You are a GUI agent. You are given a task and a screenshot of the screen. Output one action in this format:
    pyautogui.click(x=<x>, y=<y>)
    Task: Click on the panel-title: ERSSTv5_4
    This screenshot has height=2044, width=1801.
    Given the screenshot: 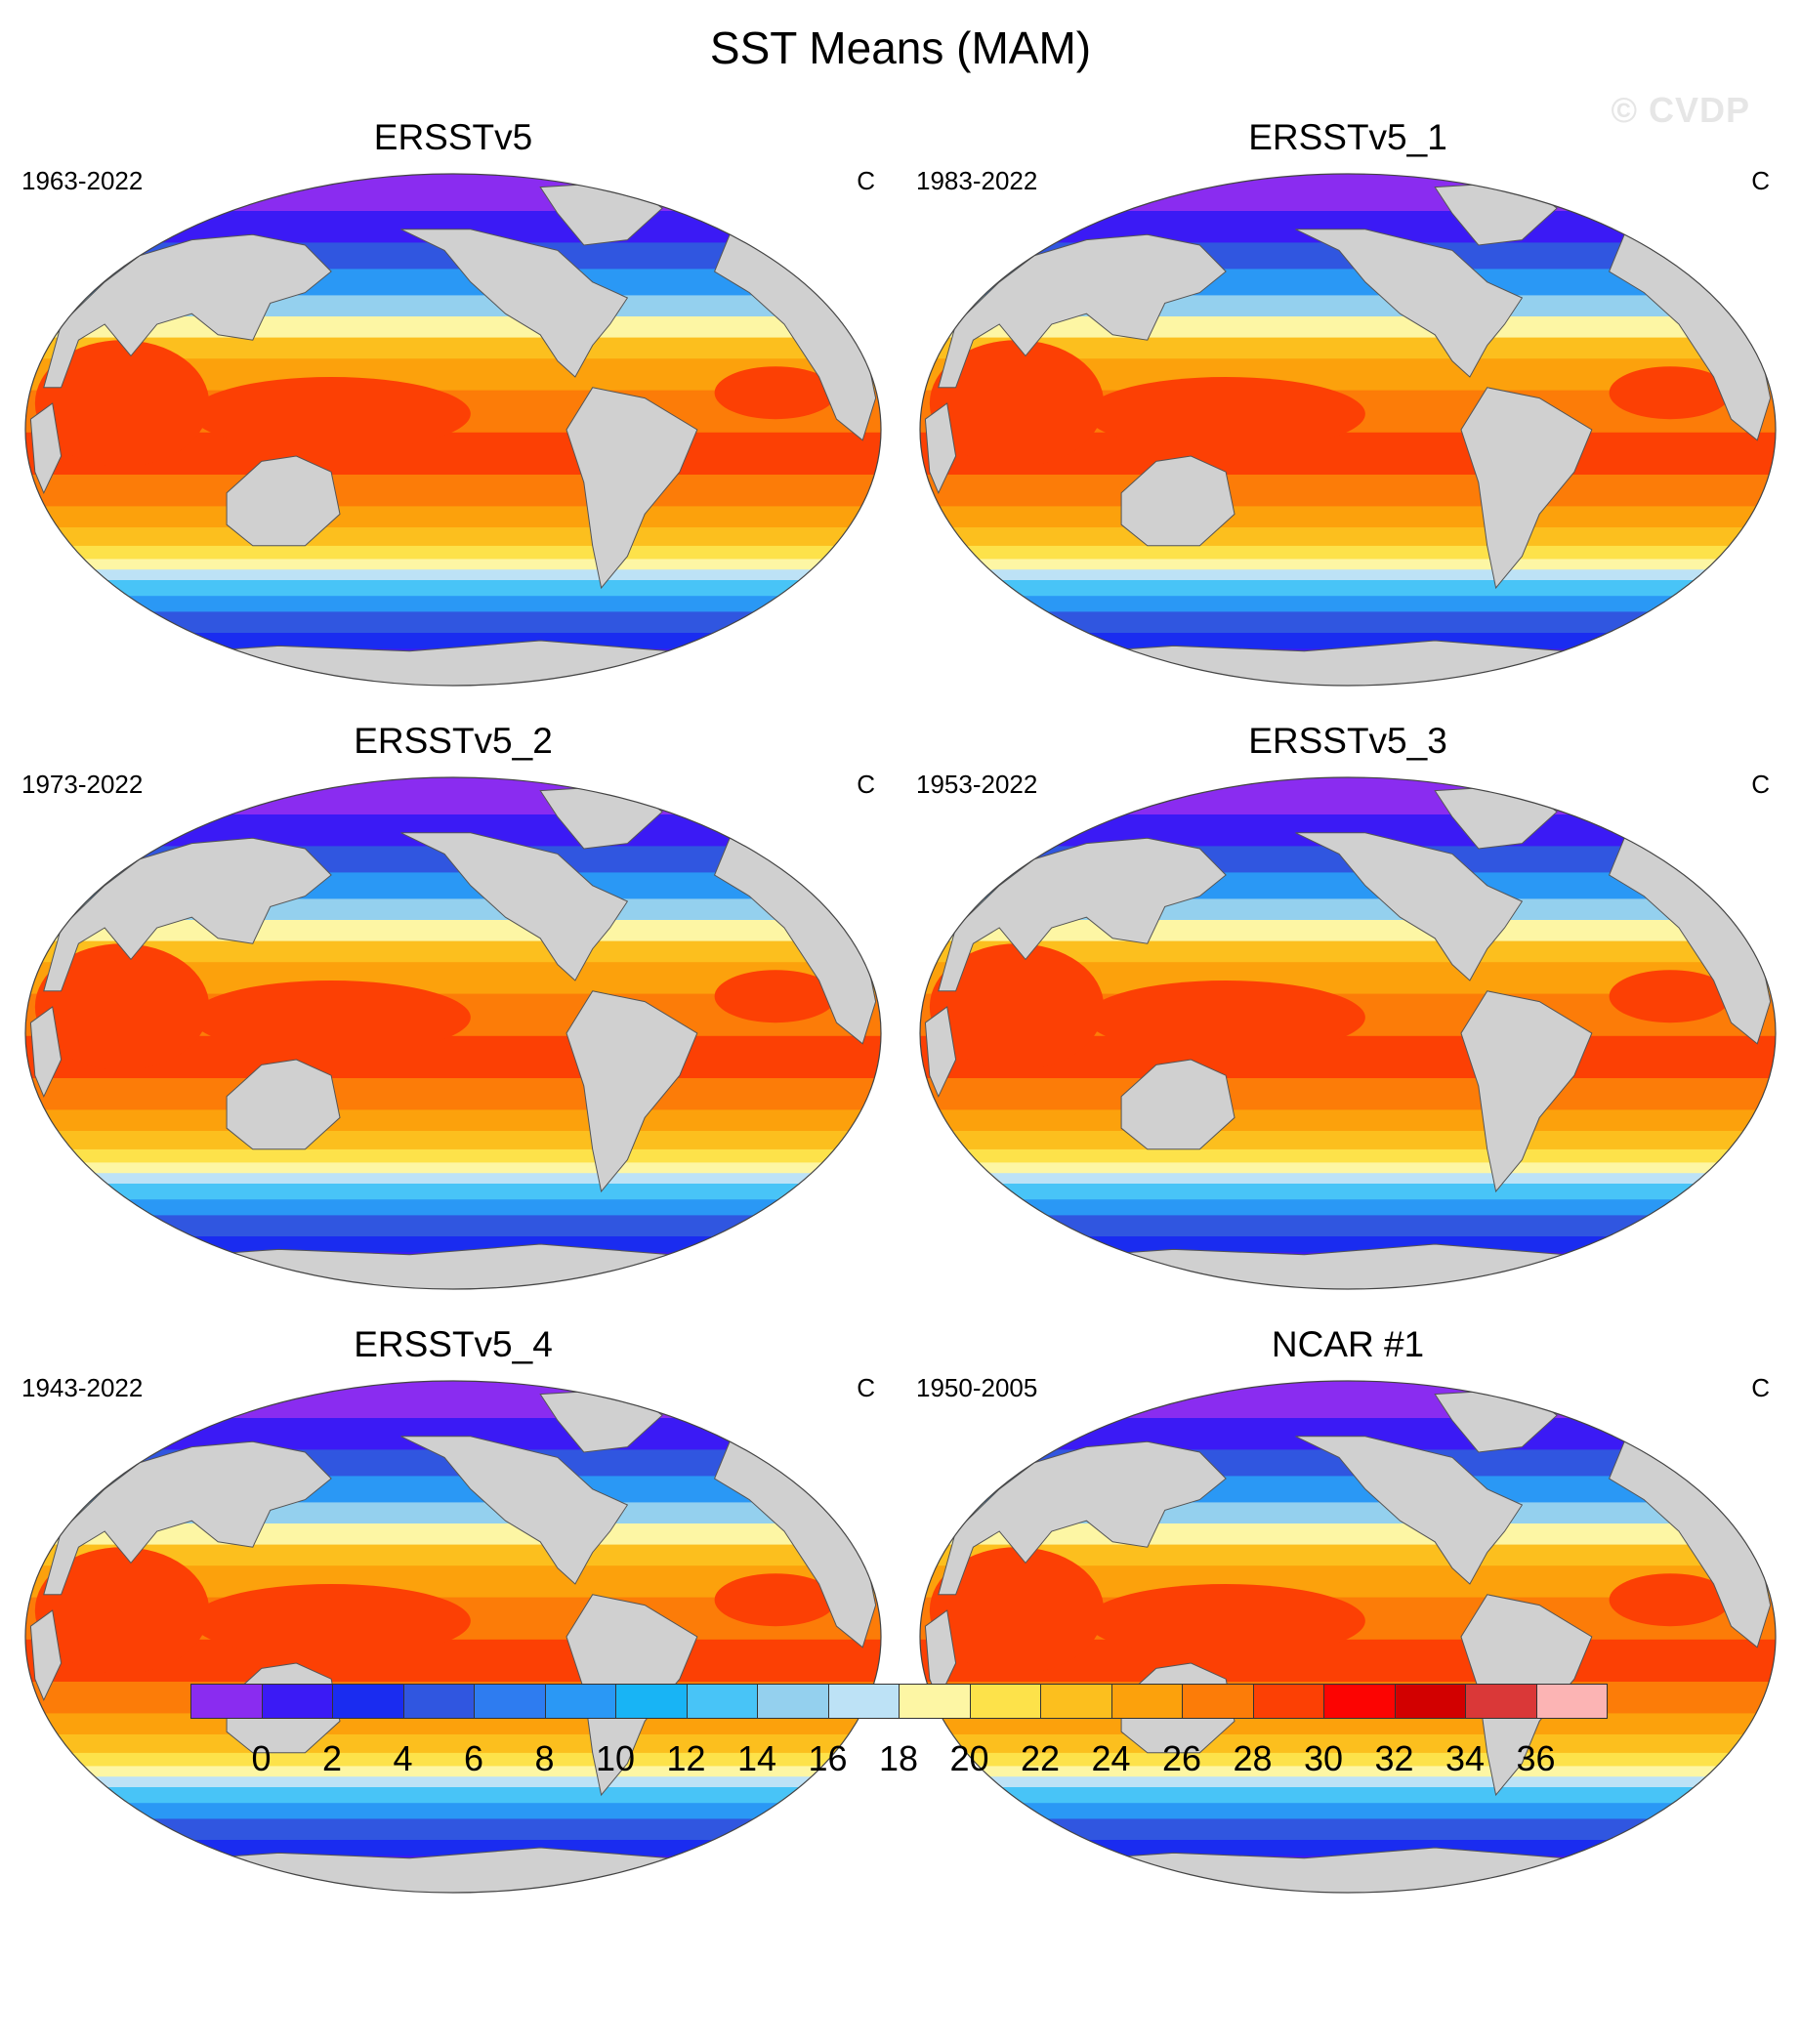 What is the action you would take?
    pyautogui.click(x=453, y=1344)
    